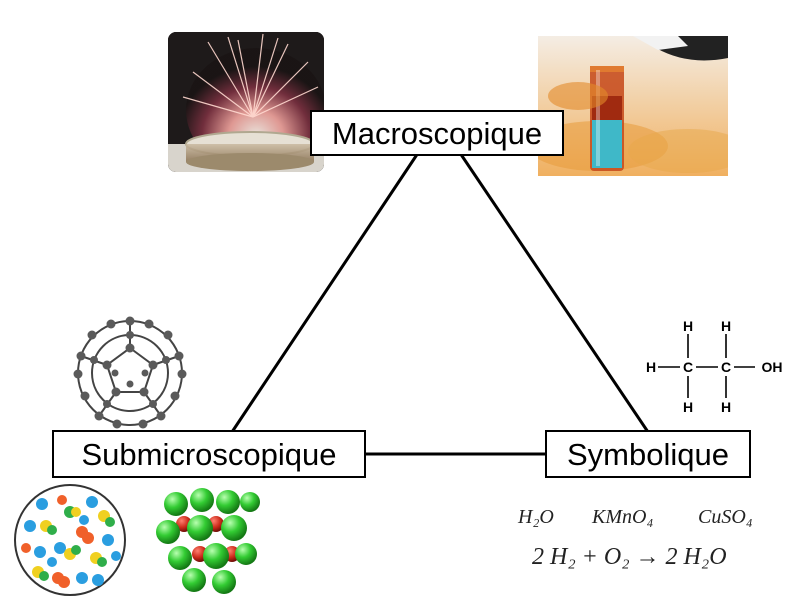 The width and height of the screenshot is (800, 600). I want to click on submicroscopic-label: Submicroscopique, so click(209, 454).